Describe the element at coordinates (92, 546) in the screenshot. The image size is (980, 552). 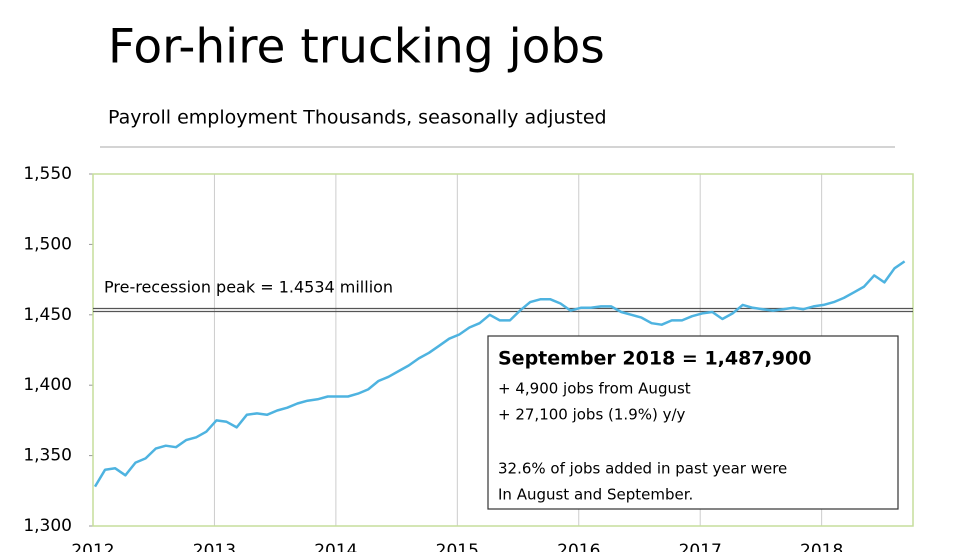
I see `x-tick-label: 2012` at that location.